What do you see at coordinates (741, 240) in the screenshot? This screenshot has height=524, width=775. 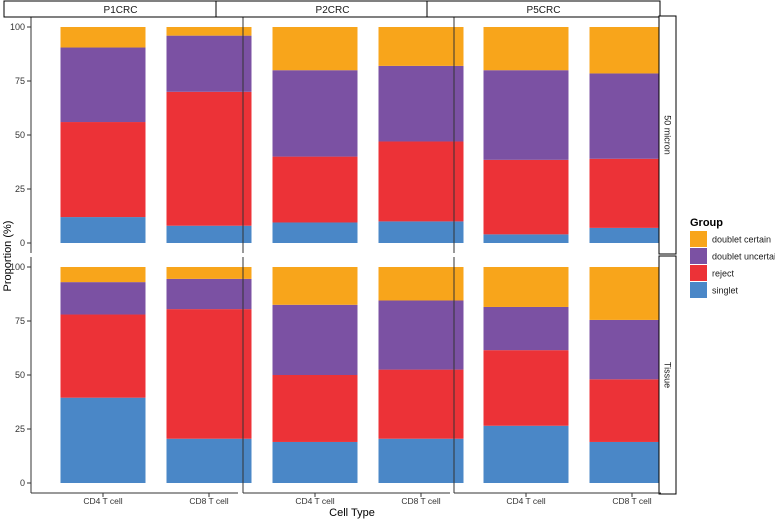 I see `legend-label: doublet certain` at bounding box center [741, 240].